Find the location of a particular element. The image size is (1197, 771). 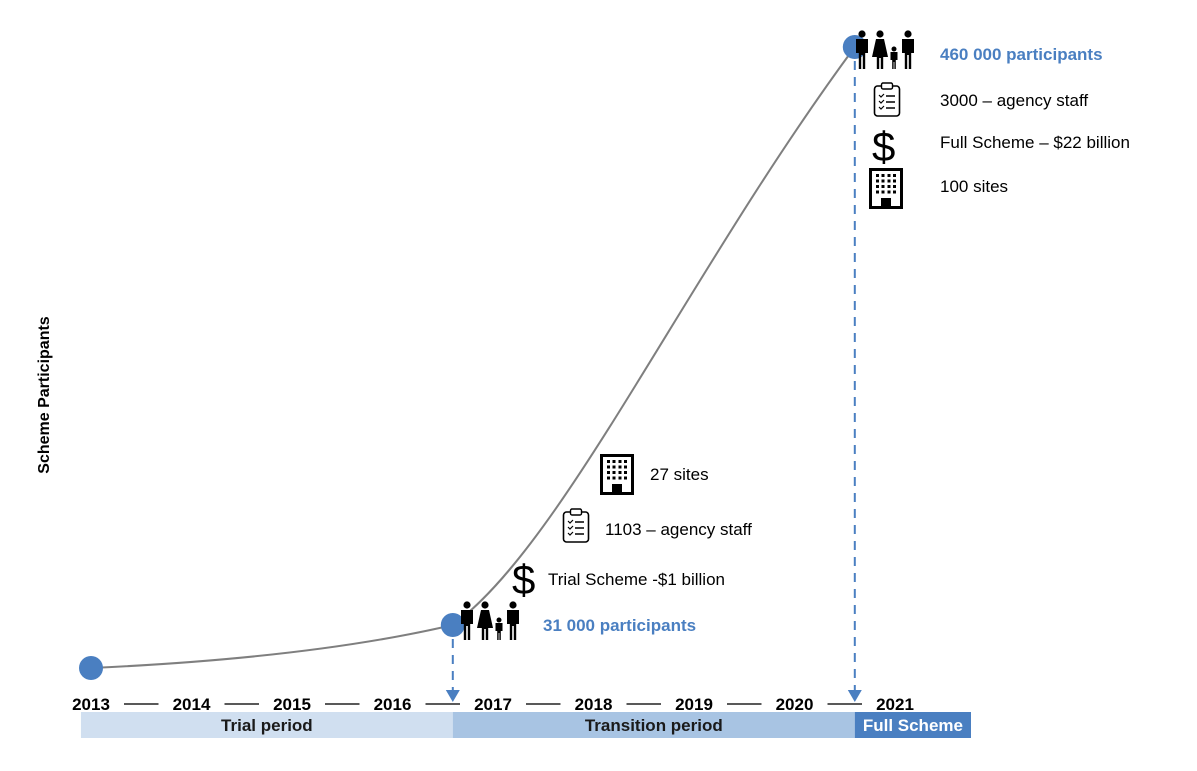

y-axis-label: Scheme Participants is located at coordinates (44, 395).